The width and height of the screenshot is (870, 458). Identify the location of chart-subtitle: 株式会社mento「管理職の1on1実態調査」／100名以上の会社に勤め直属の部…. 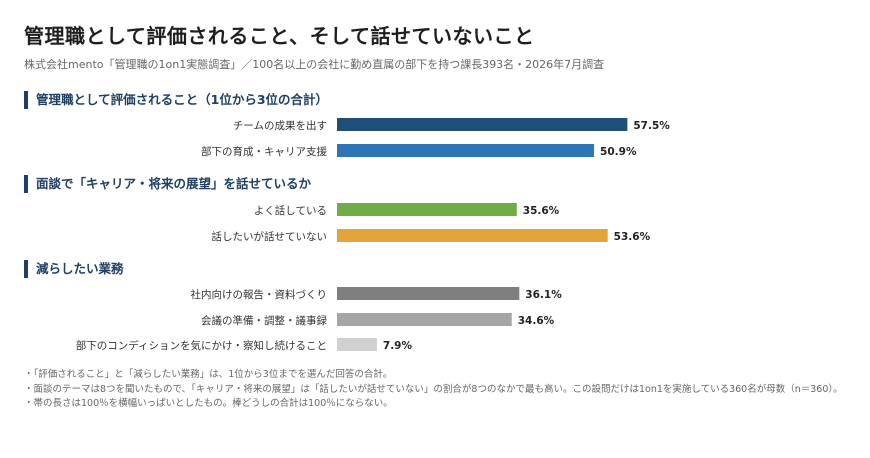
(314, 64).